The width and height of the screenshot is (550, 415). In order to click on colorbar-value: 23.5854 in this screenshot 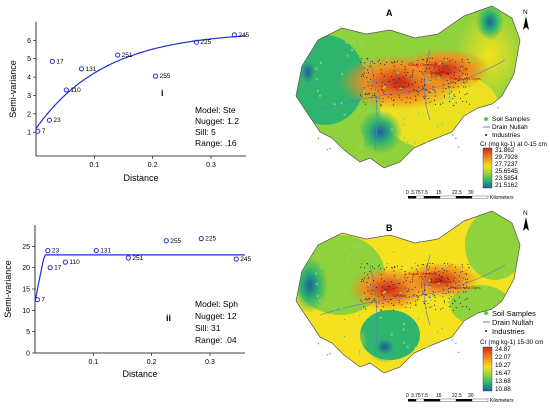, I will do `click(506, 178)`.